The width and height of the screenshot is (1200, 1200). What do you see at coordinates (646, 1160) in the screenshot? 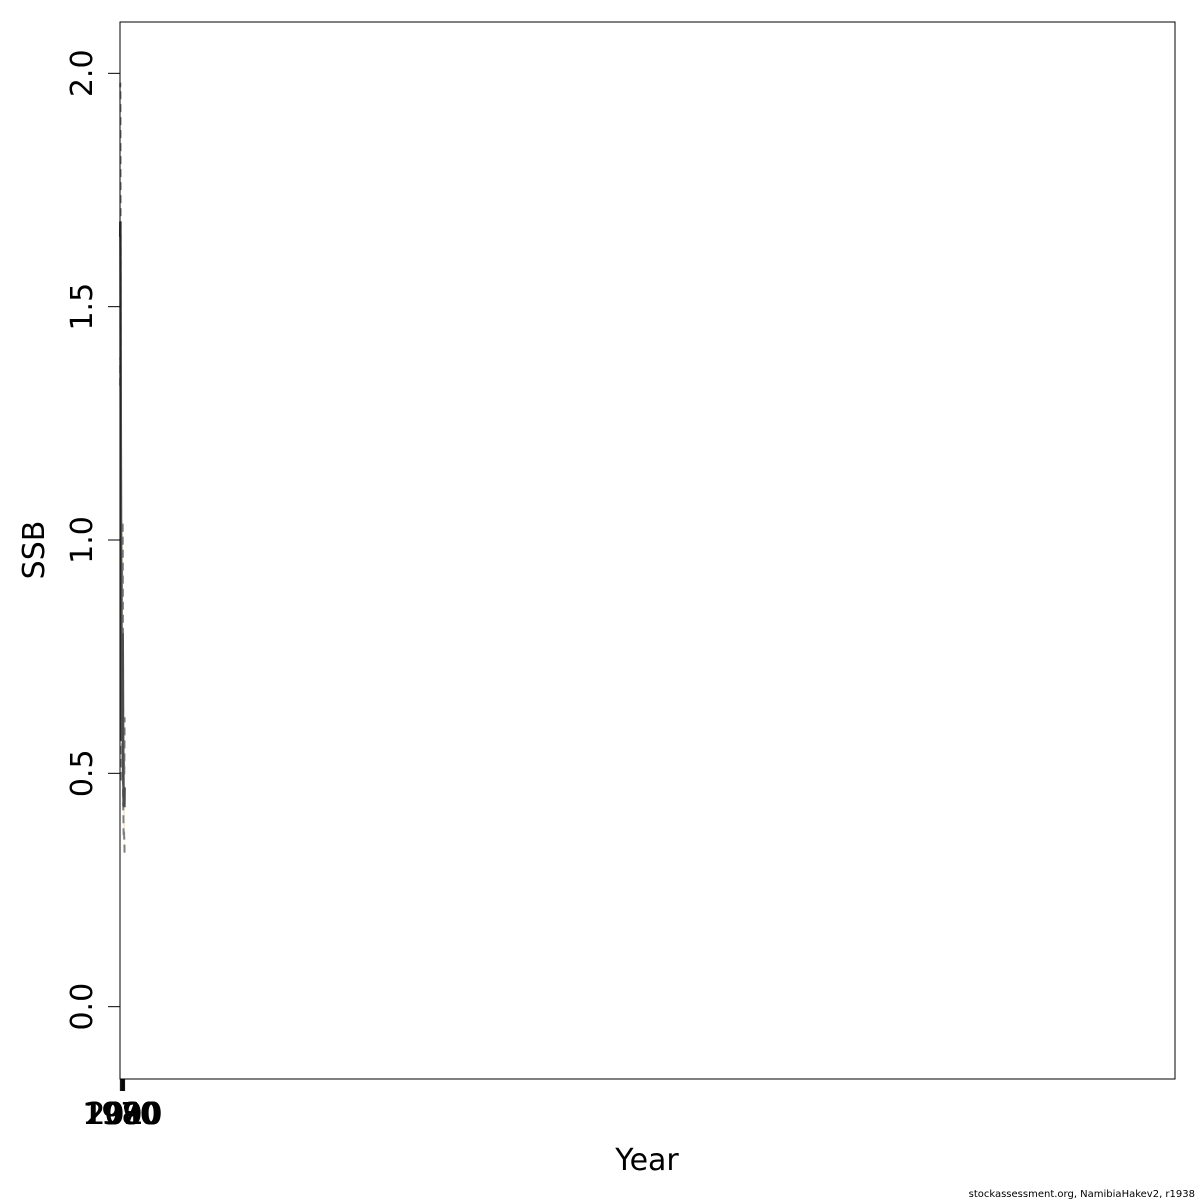
I see `x-axis-title: Year` at bounding box center [646, 1160].